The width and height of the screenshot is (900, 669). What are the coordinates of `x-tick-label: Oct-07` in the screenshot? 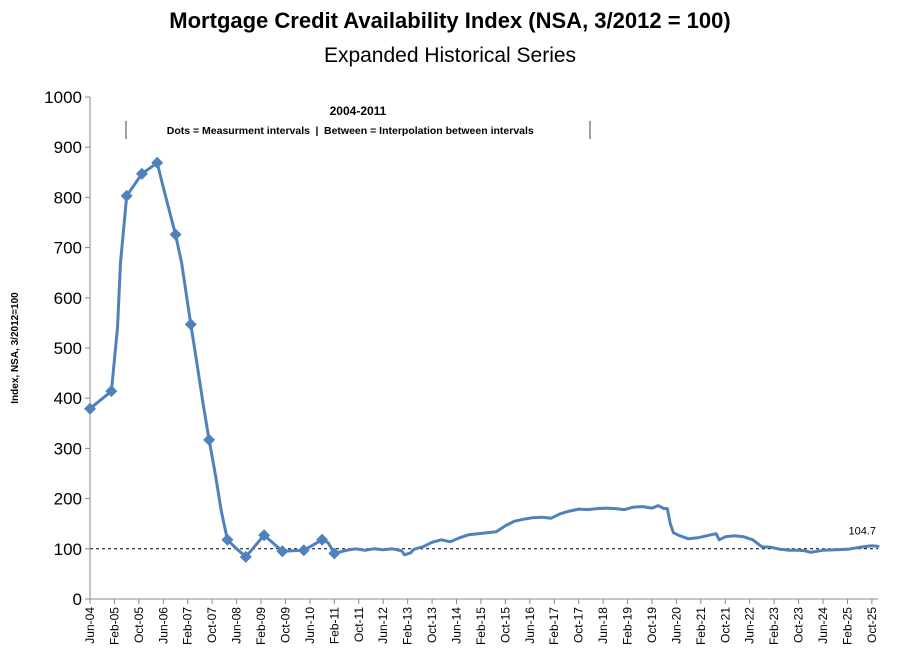 It's located at (212, 625).